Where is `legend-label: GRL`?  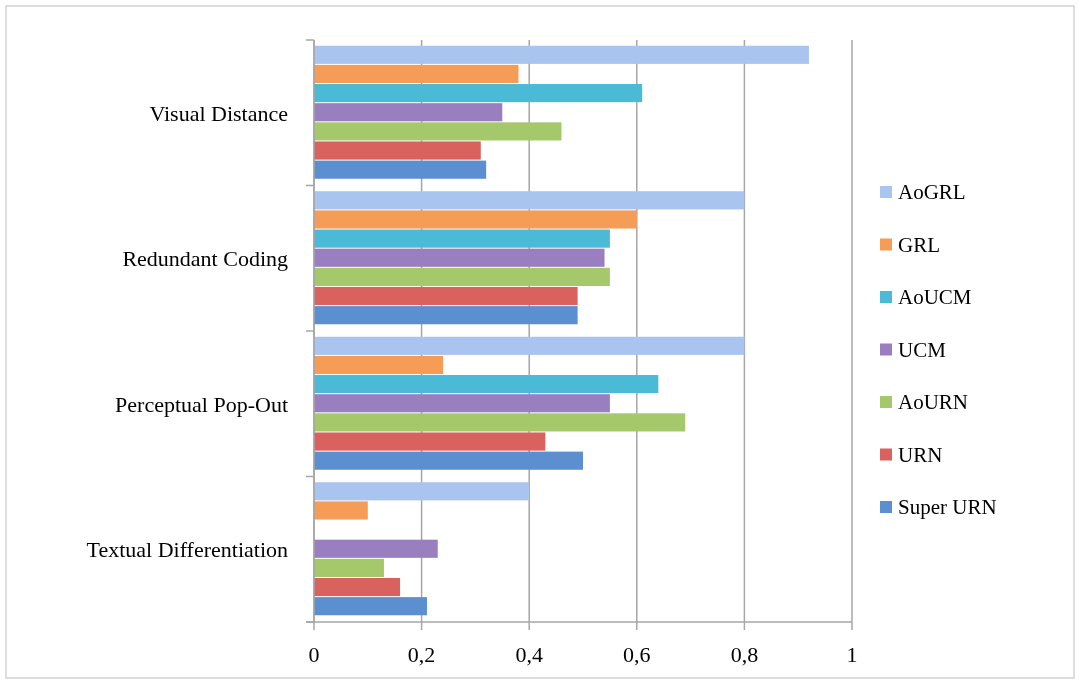 legend-label: GRL is located at coordinates (919, 244).